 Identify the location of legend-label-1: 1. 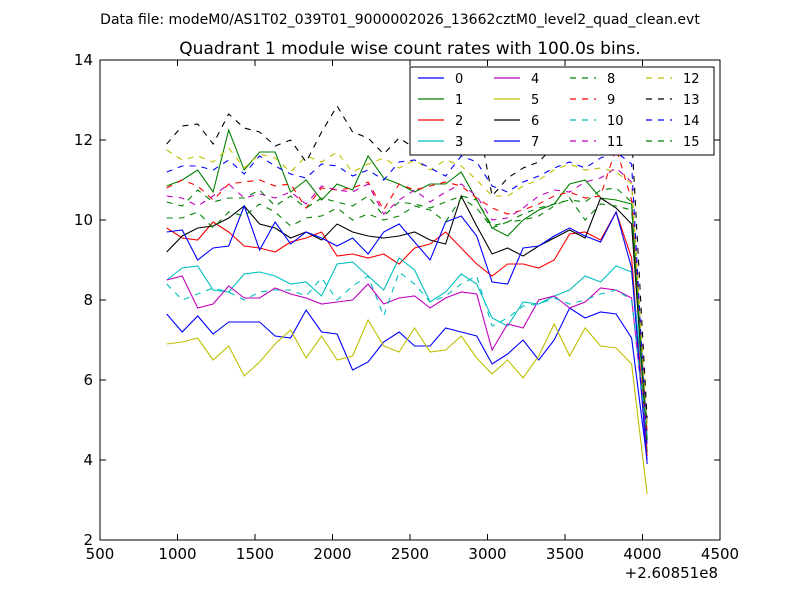
(459, 100).